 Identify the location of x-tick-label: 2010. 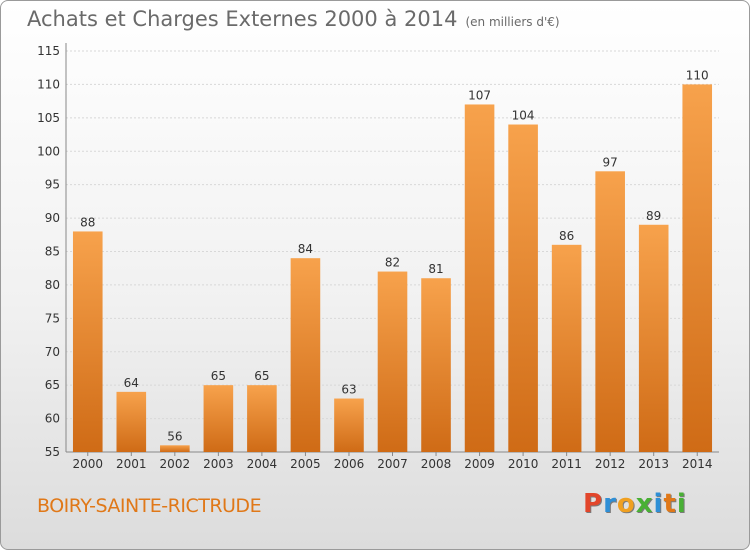
(523, 464).